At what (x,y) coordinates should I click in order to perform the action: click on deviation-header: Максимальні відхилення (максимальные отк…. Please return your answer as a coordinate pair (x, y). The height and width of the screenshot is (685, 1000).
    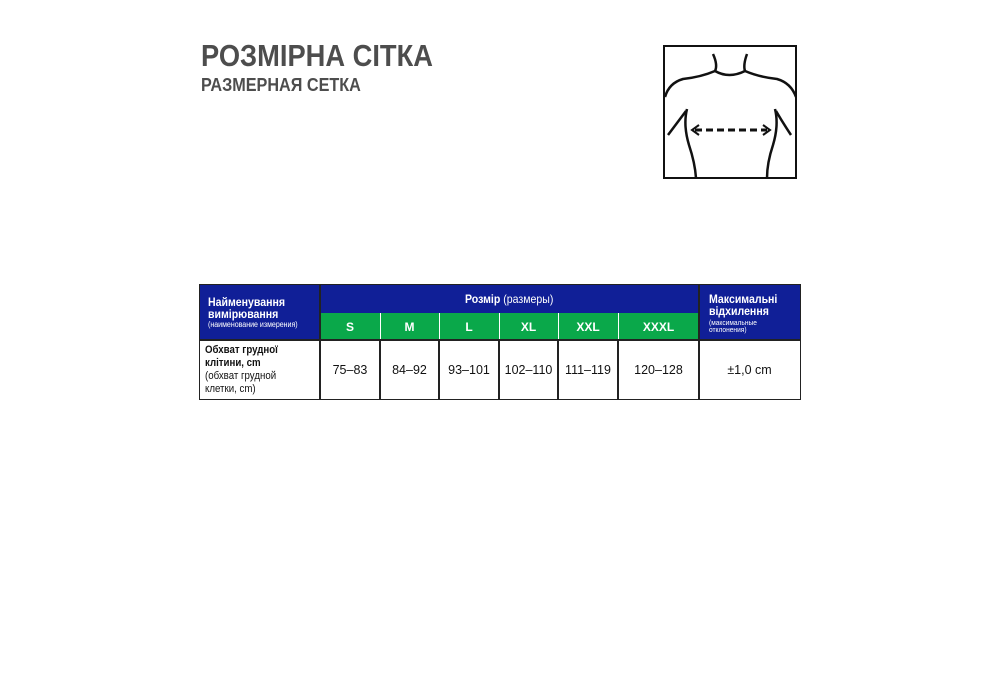
    Looking at the image, I should click on (749, 312).